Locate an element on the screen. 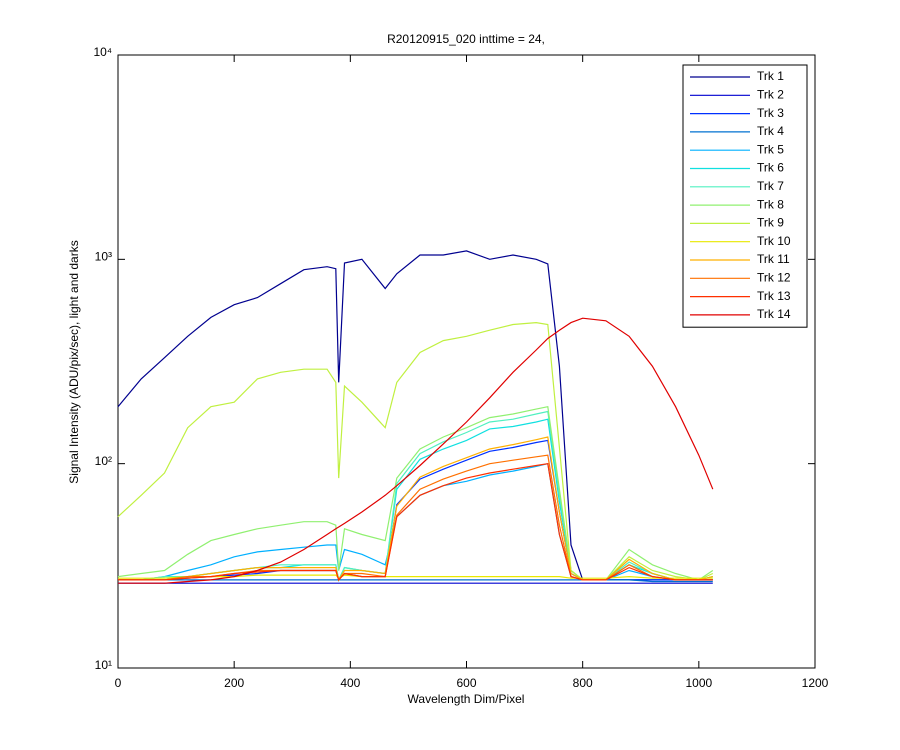  x-tick-label: 1000 is located at coordinates (698, 683).